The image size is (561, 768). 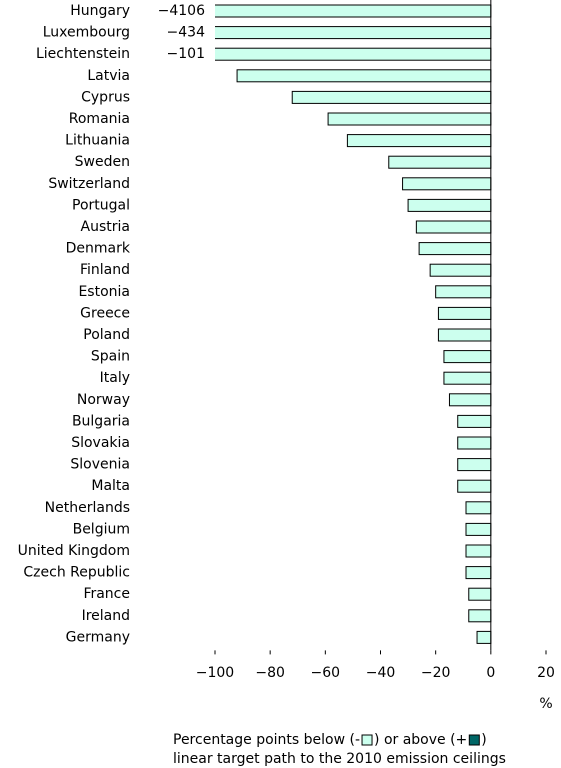 What do you see at coordinates (181, 11) in the screenshot?
I see `value-label: −4106` at bounding box center [181, 11].